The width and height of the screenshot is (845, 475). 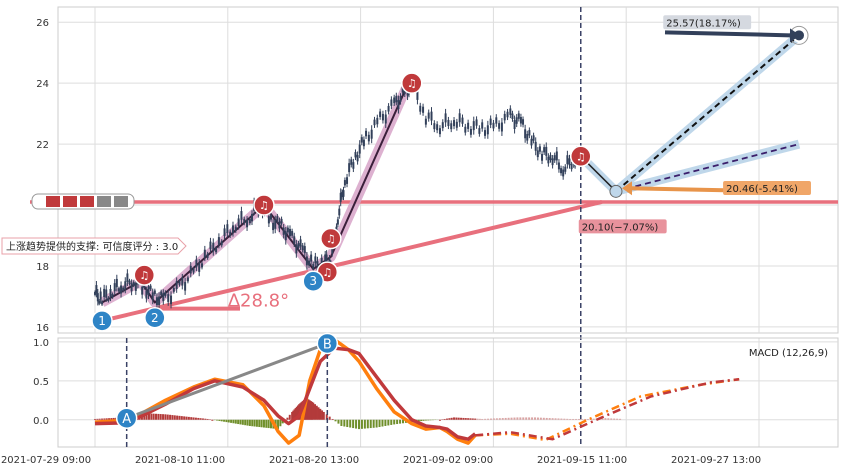 What do you see at coordinates (46, 460) in the screenshot?
I see `x-tick-label: 2021-07-29 09:00` at bounding box center [46, 460].